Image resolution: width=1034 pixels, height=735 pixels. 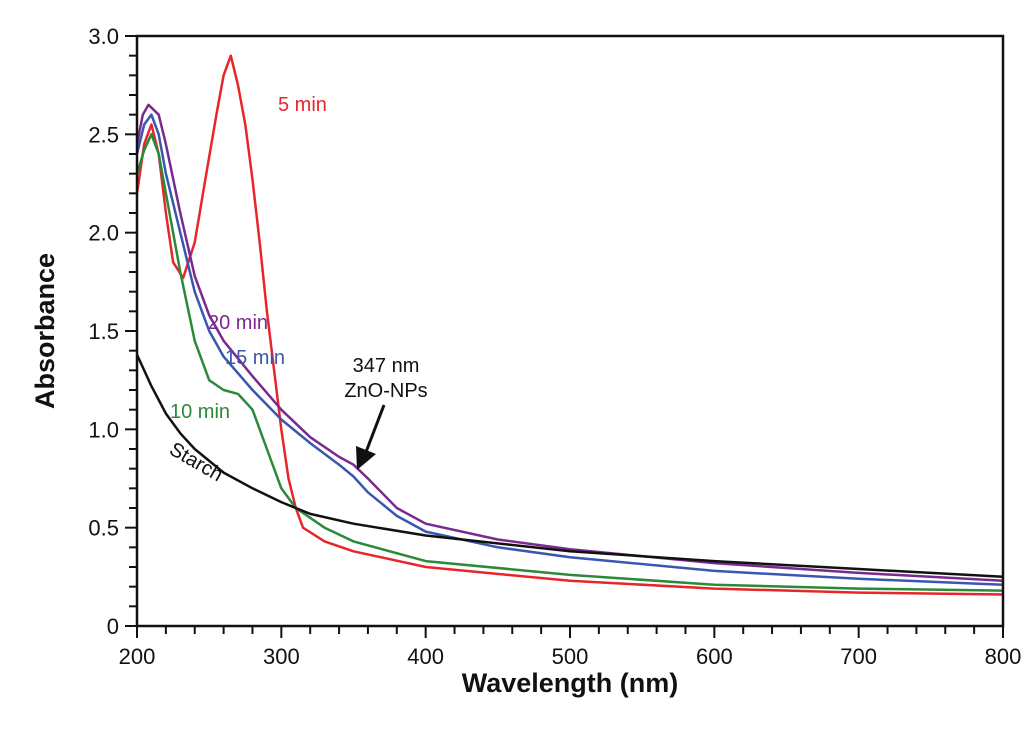 What do you see at coordinates (302, 105) in the screenshot?
I see `series-label-5min: 5 min` at bounding box center [302, 105].